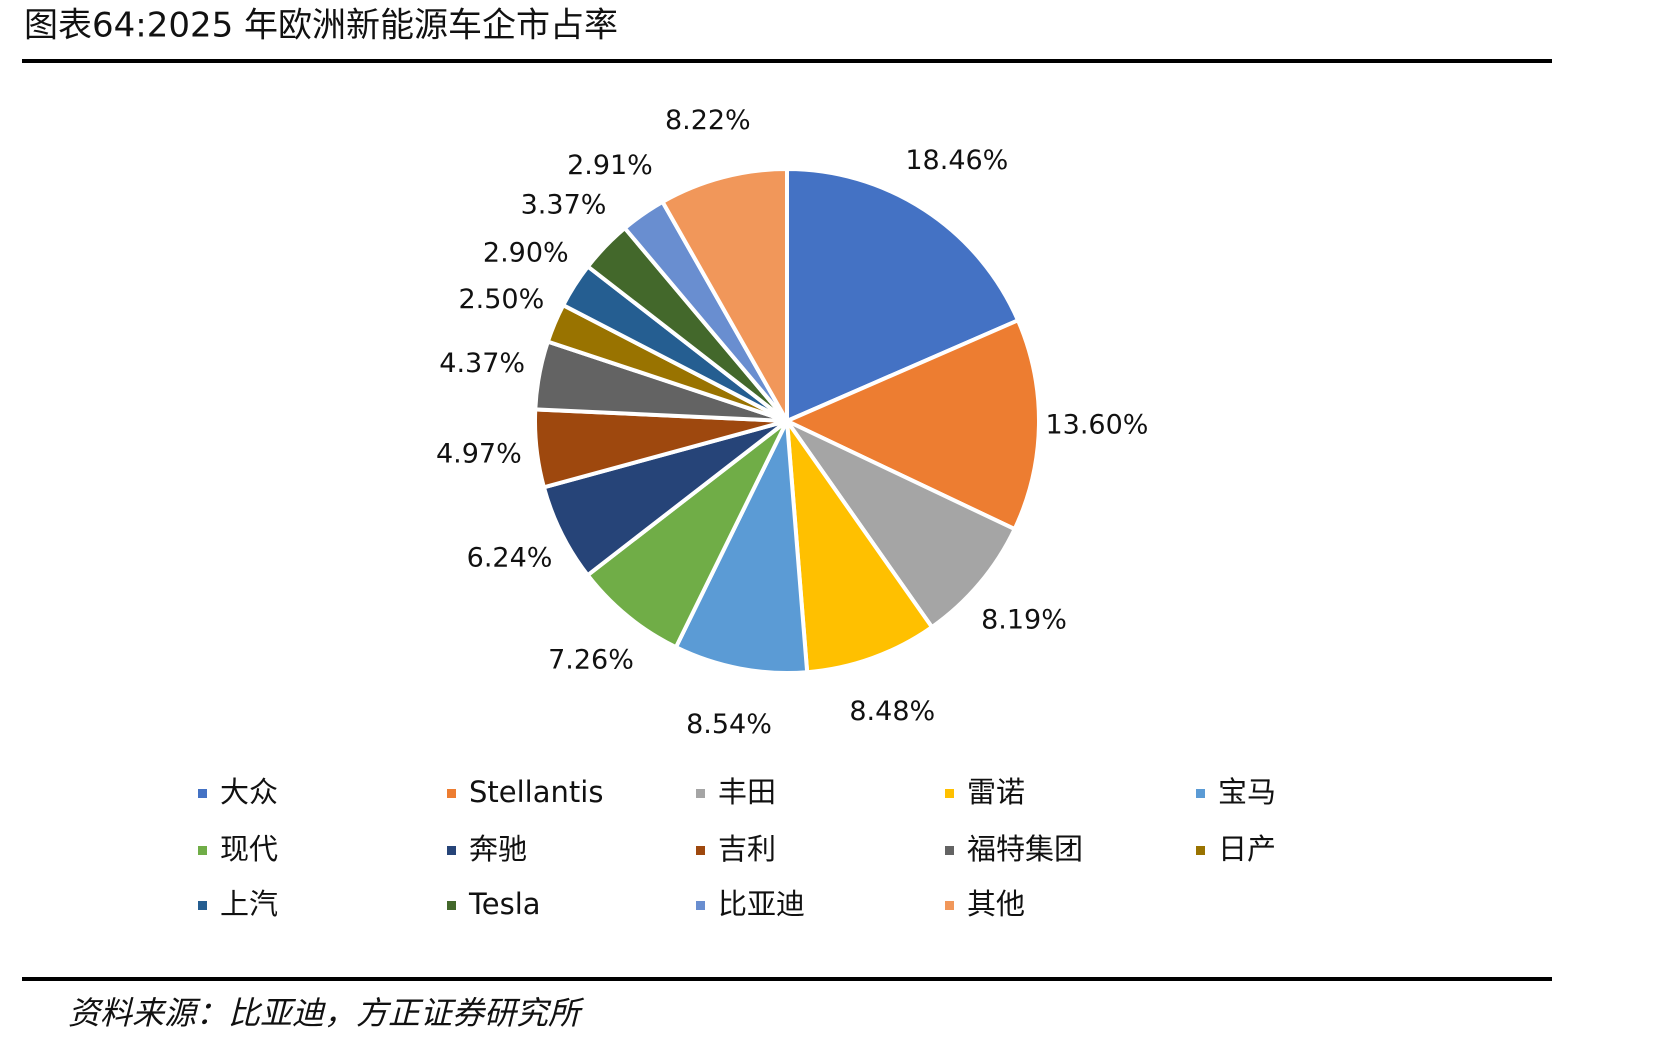 This screenshot has width=1671, height=1049. I want to click on legend-label: 日产, so click(1247, 849).